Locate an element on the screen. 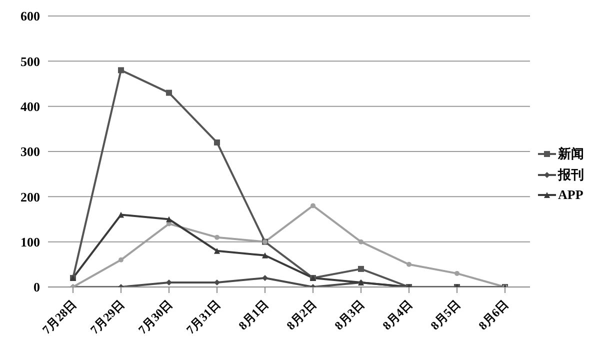 The width and height of the screenshot is (600, 350). x-tick-label: 7月30日 is located at coordinates (156, 317).